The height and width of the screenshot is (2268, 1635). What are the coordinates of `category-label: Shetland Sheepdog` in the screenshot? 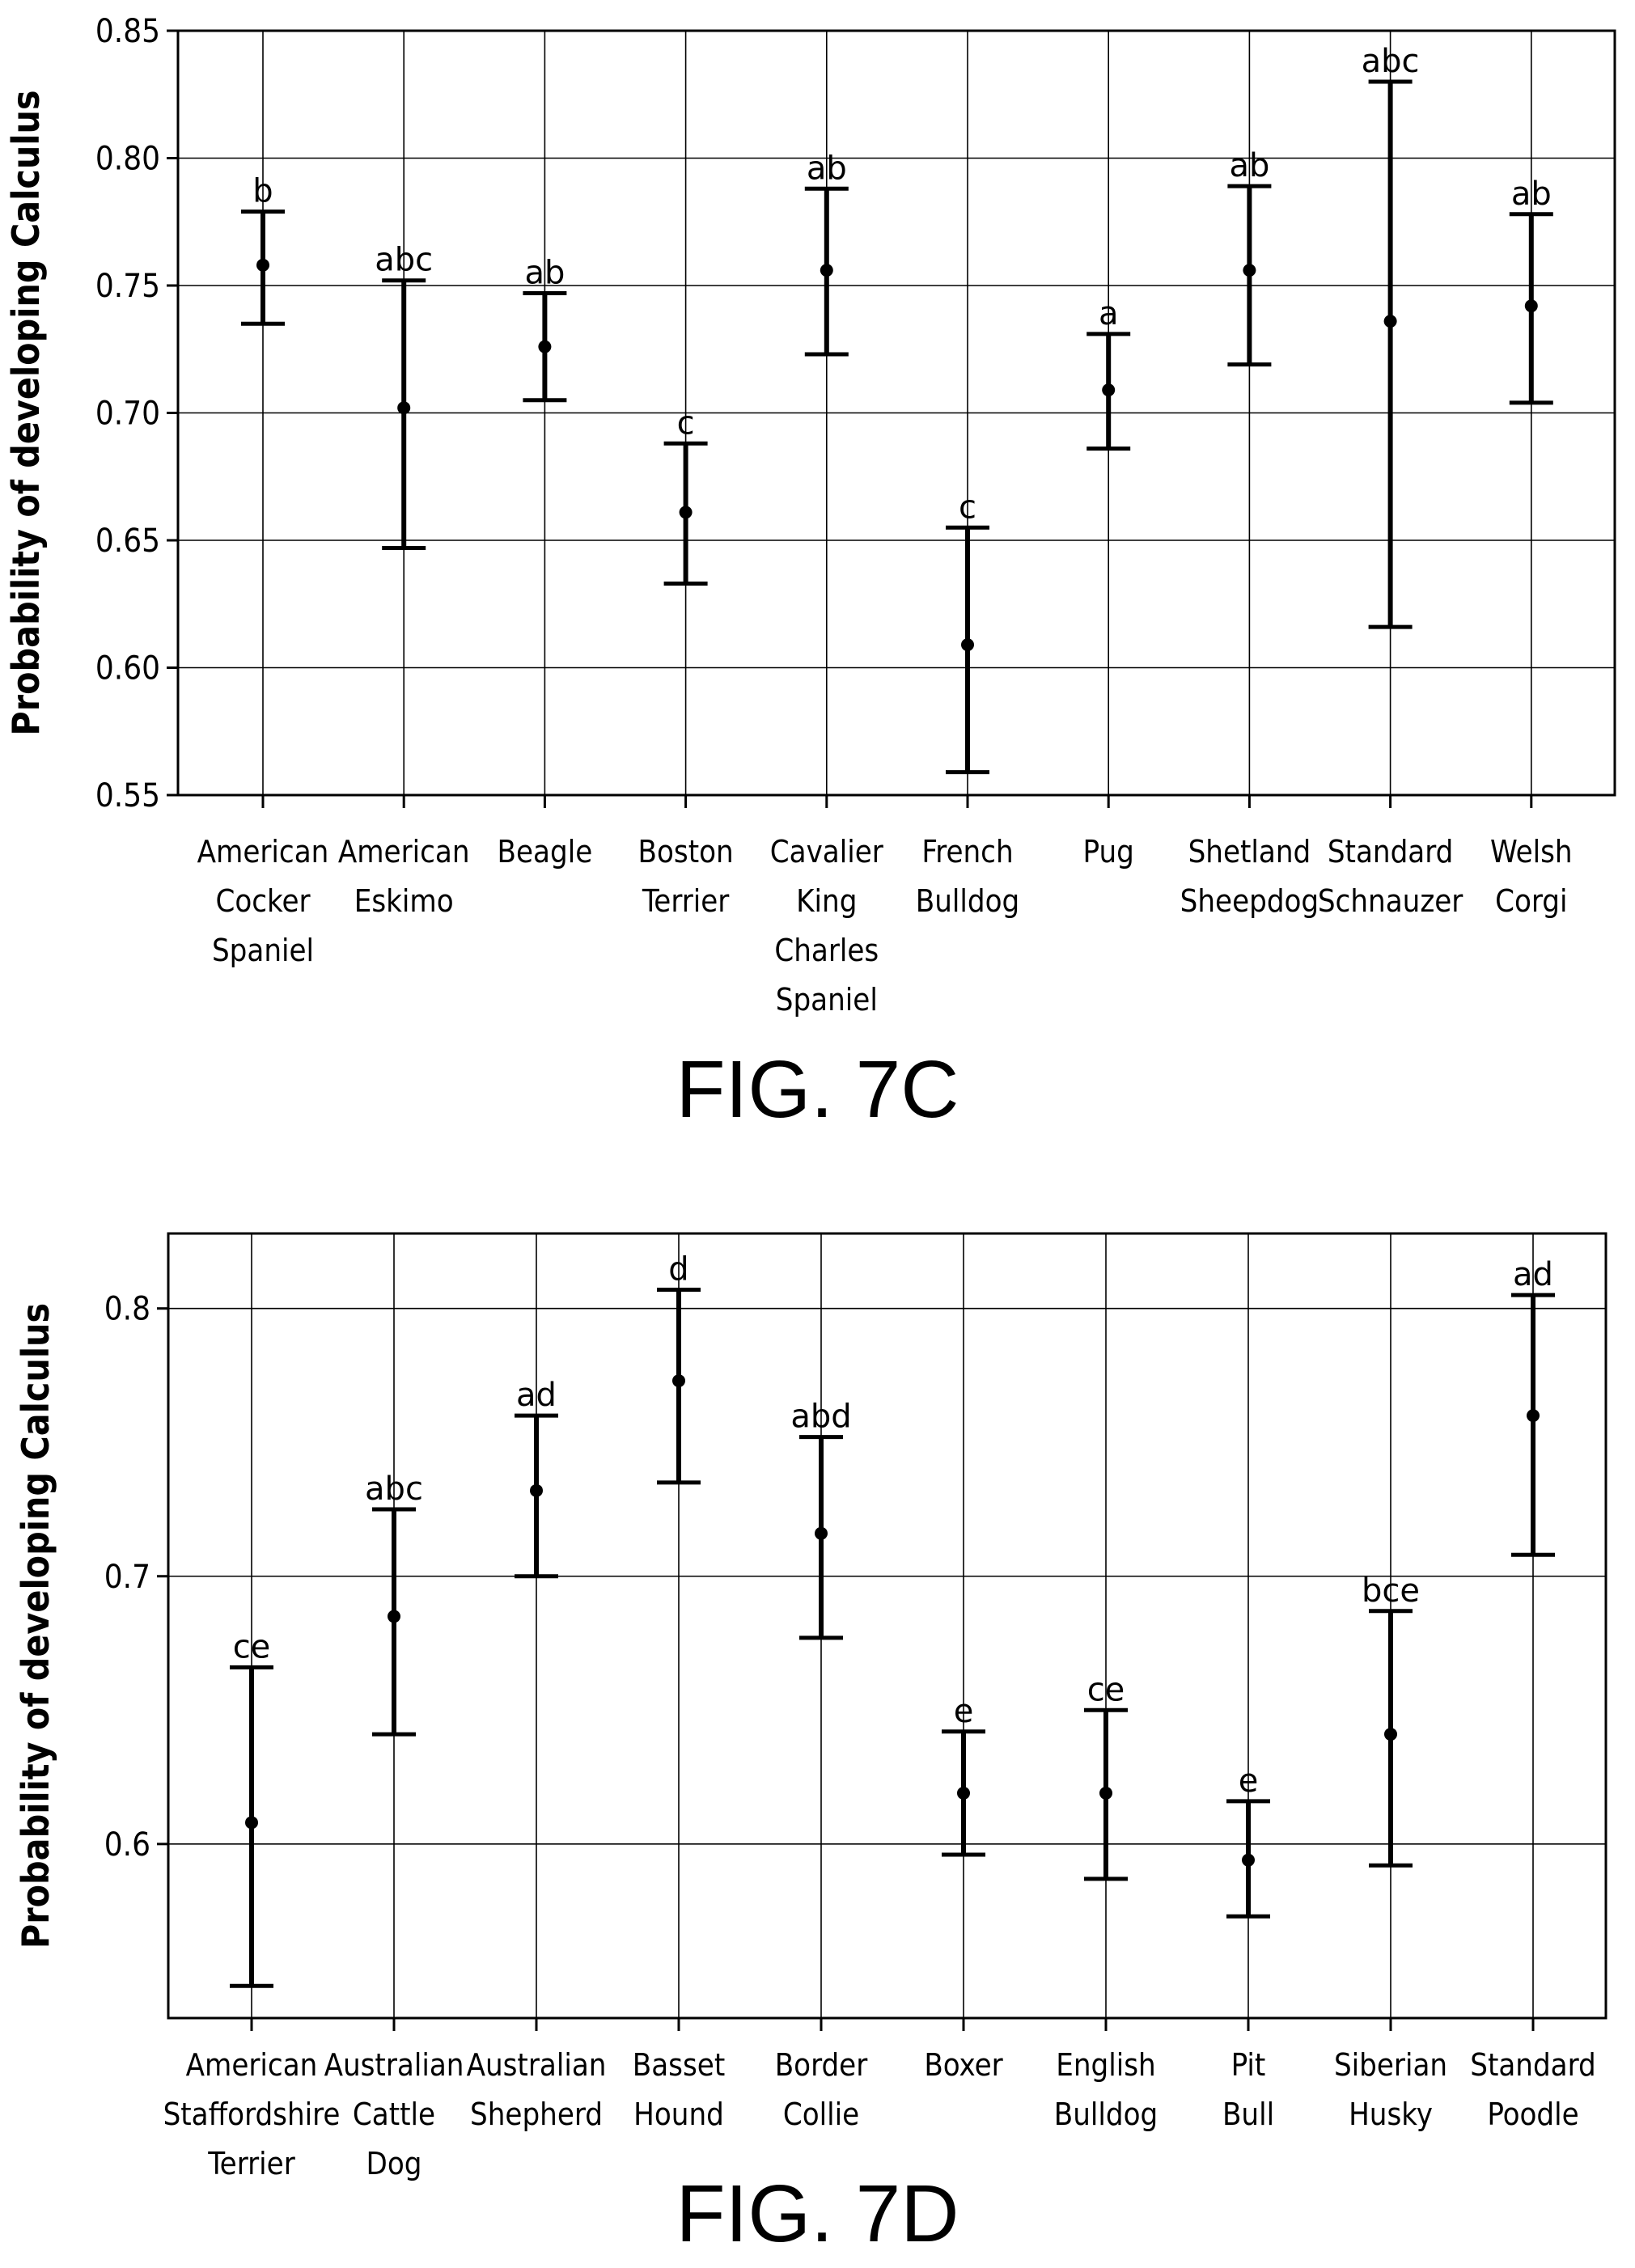 It's located at (1249, 877).